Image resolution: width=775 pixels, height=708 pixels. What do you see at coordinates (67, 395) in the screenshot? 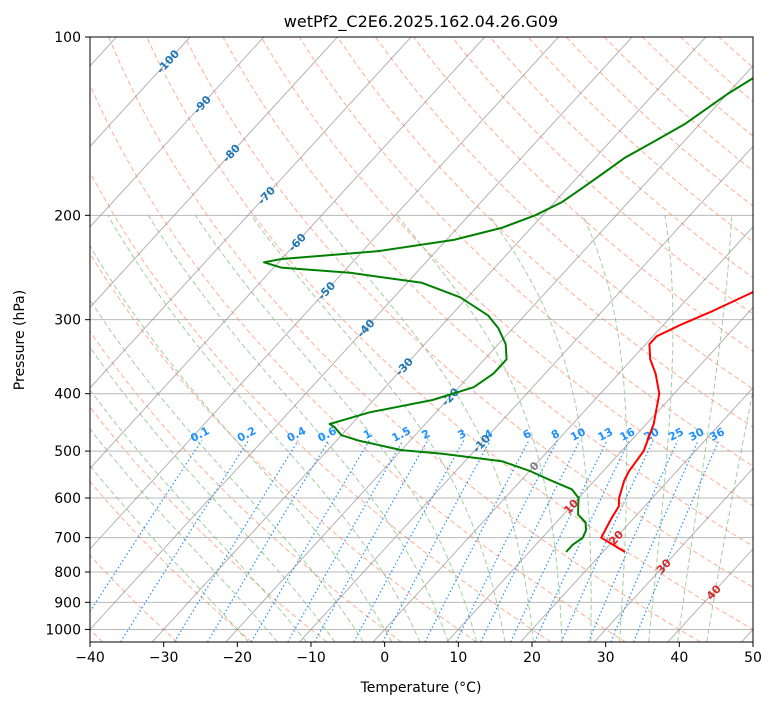
I see `y-tick-label: 400` at bounding box center [67, 395].